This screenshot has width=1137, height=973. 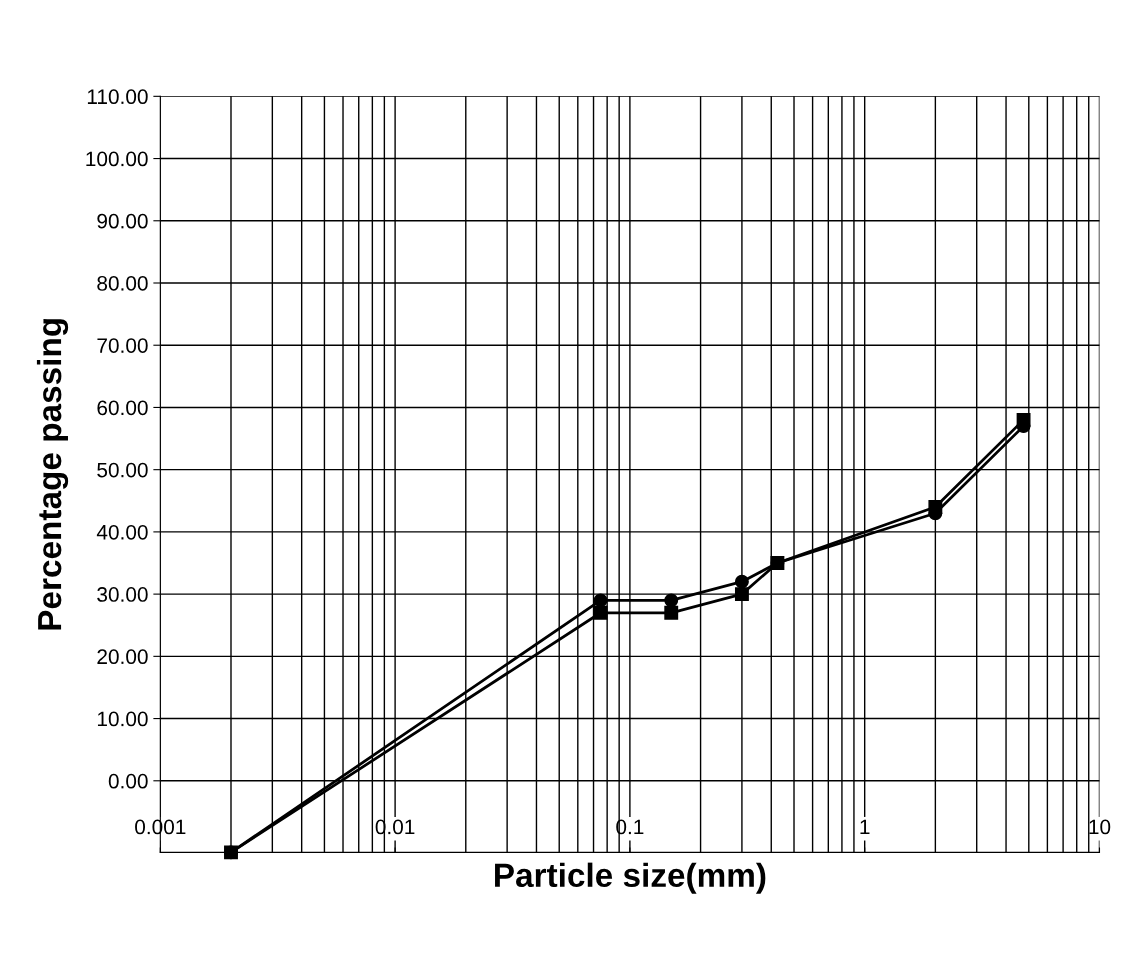 I want to click on y-tick-label: 90.00, so click(x=122, y=221).